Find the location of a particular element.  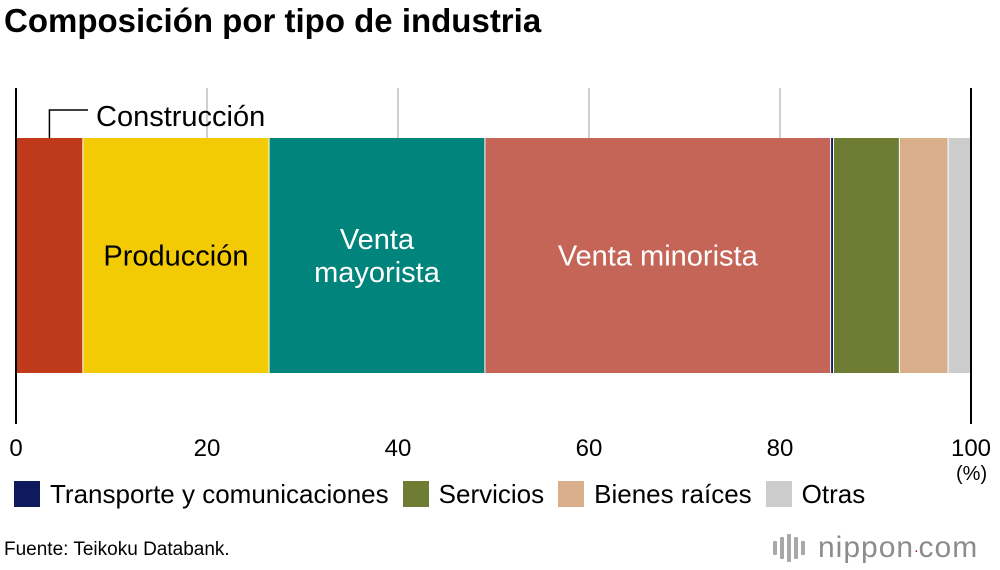

legend-label: Servicios is located at coordinates (491, 493).